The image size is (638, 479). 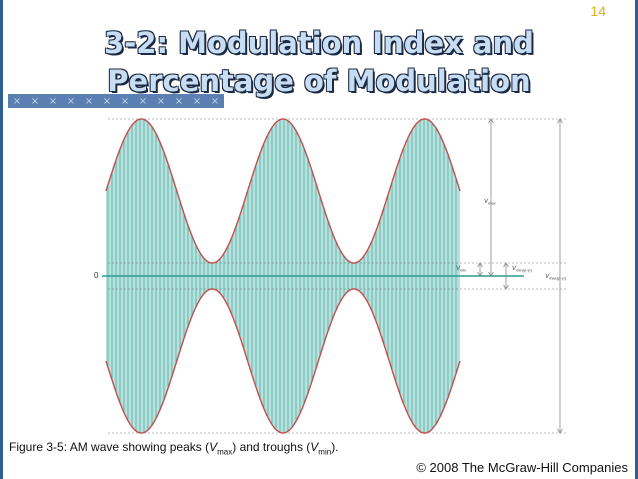 I want to click on zero-axis-label: 0, so click(x=96, y=275).